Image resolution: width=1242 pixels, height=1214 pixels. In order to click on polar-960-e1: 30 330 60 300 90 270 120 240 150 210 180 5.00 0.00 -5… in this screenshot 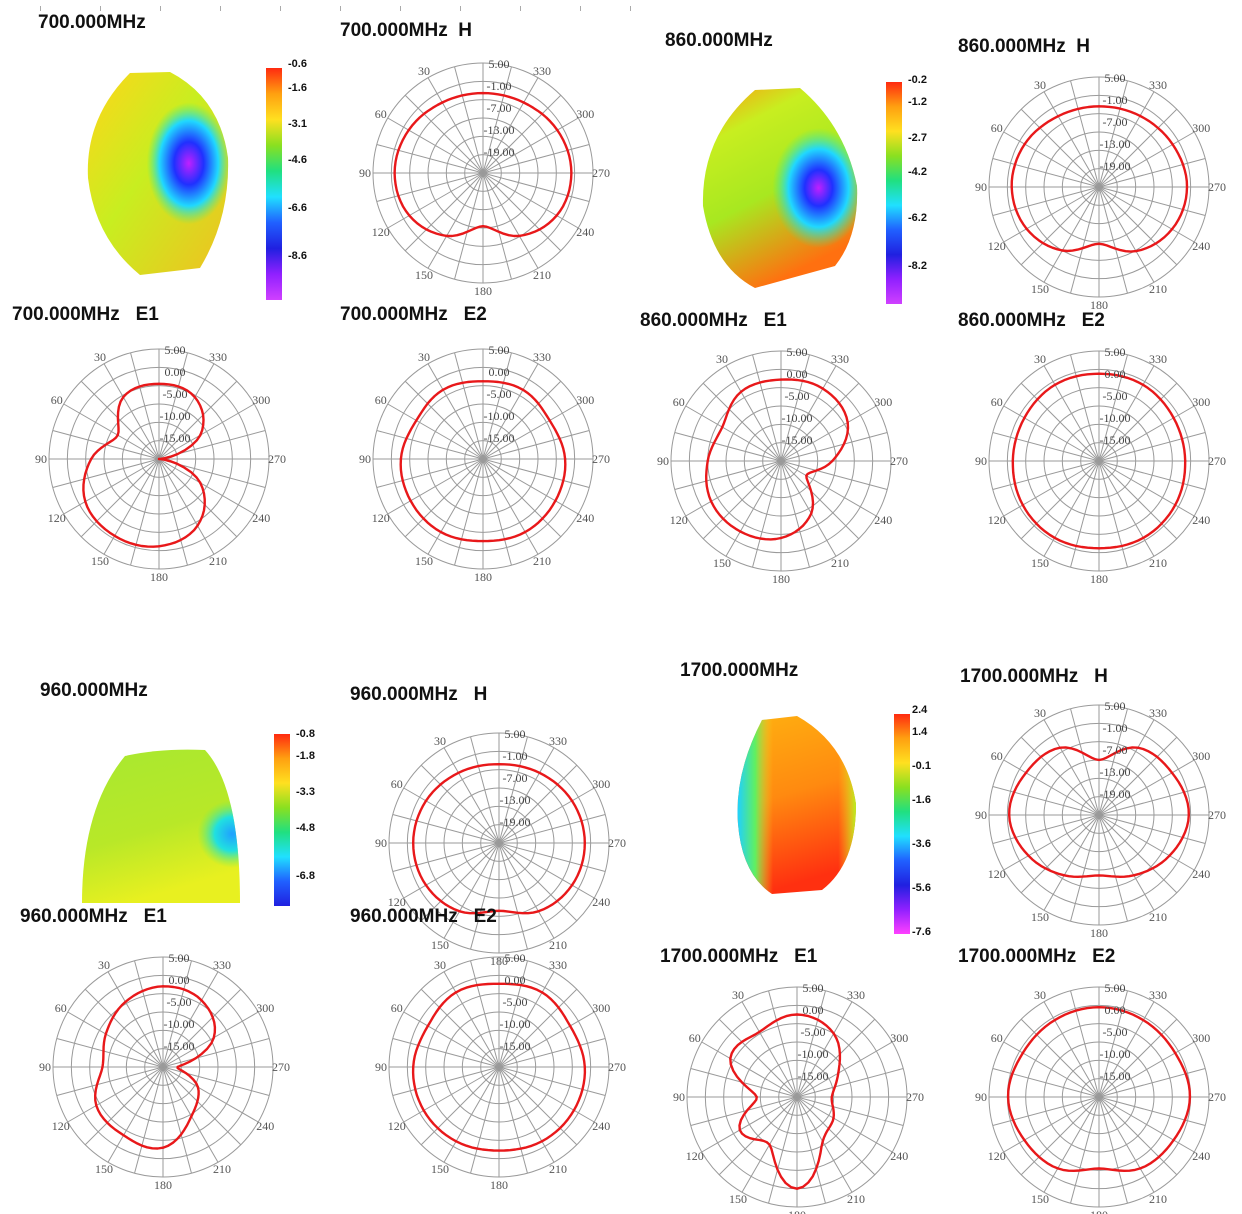, I will do `click(164, 1071)`.